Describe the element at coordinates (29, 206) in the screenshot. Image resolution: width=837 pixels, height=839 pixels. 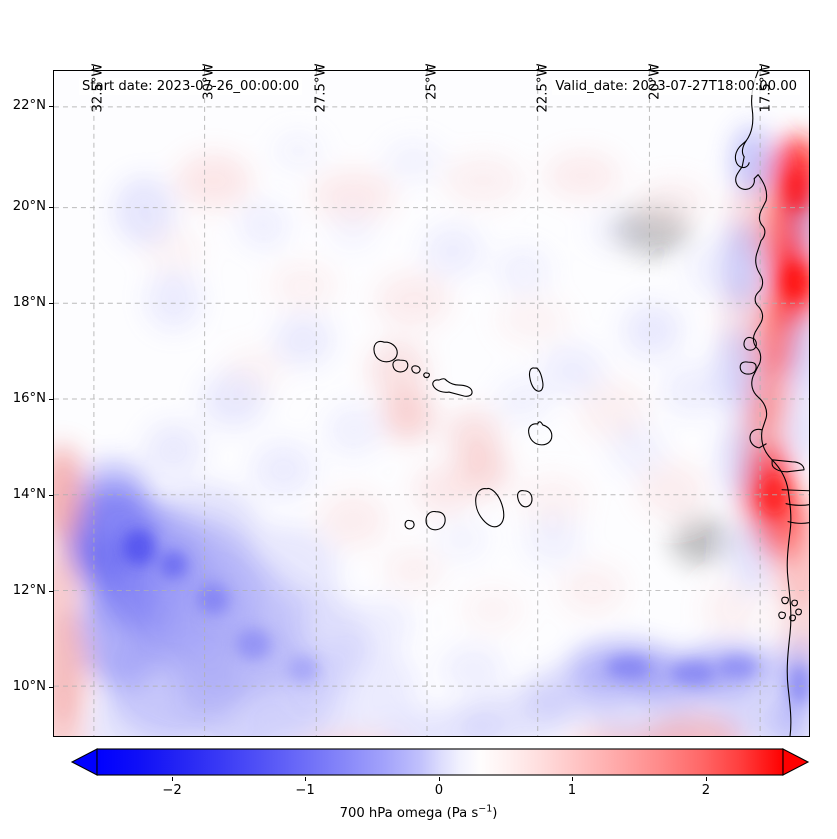
I see `ytick-label-20n: 20°N` at that location.